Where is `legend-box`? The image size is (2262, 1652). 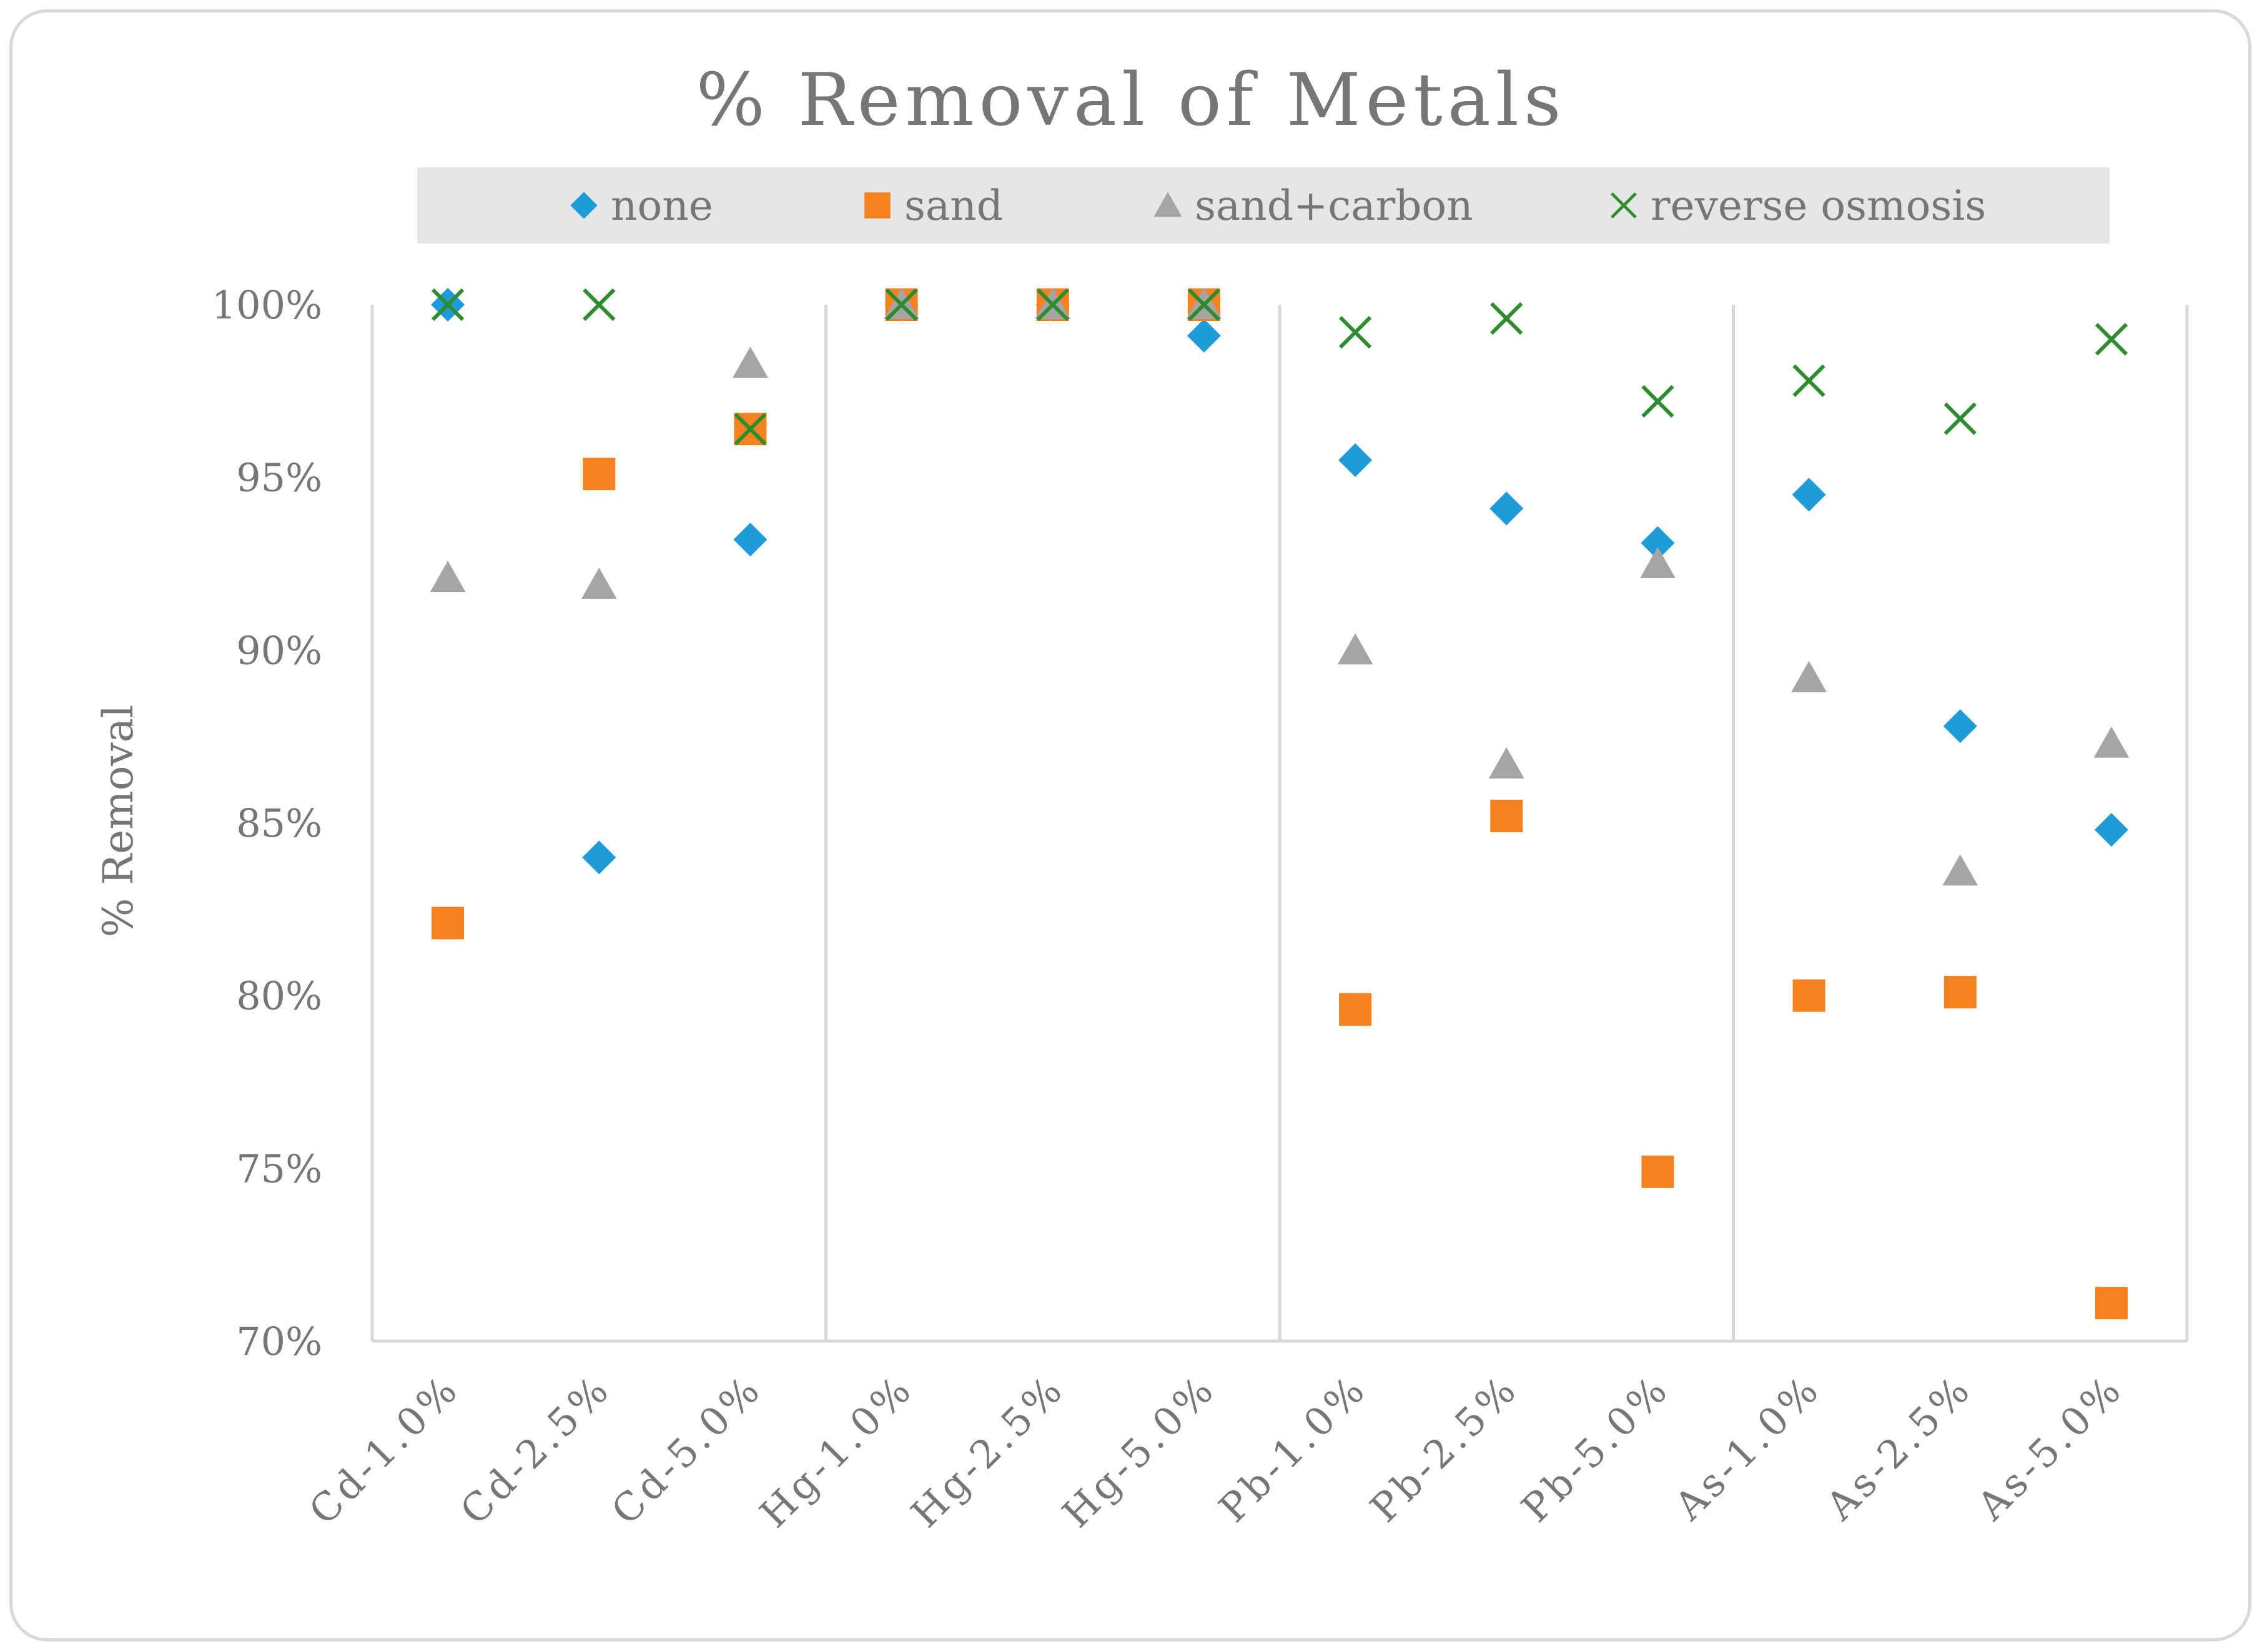
legend-box is located at coordinates (1263, 205).